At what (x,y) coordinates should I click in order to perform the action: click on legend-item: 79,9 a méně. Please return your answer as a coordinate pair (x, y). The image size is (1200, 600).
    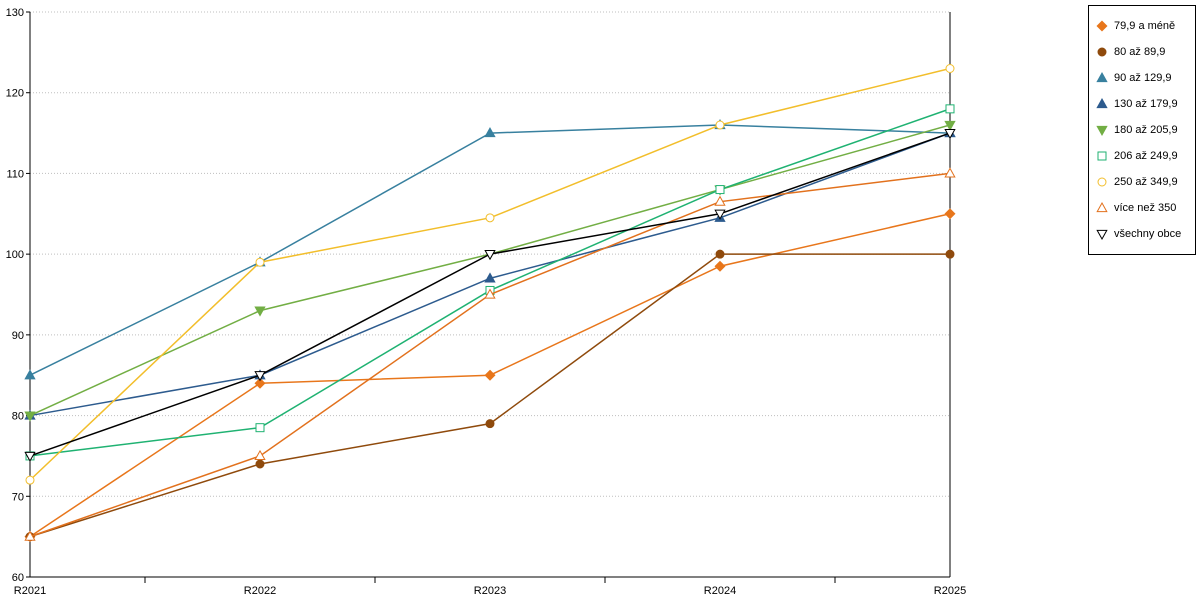
    Looking at the image, I should click on (1142, 26).